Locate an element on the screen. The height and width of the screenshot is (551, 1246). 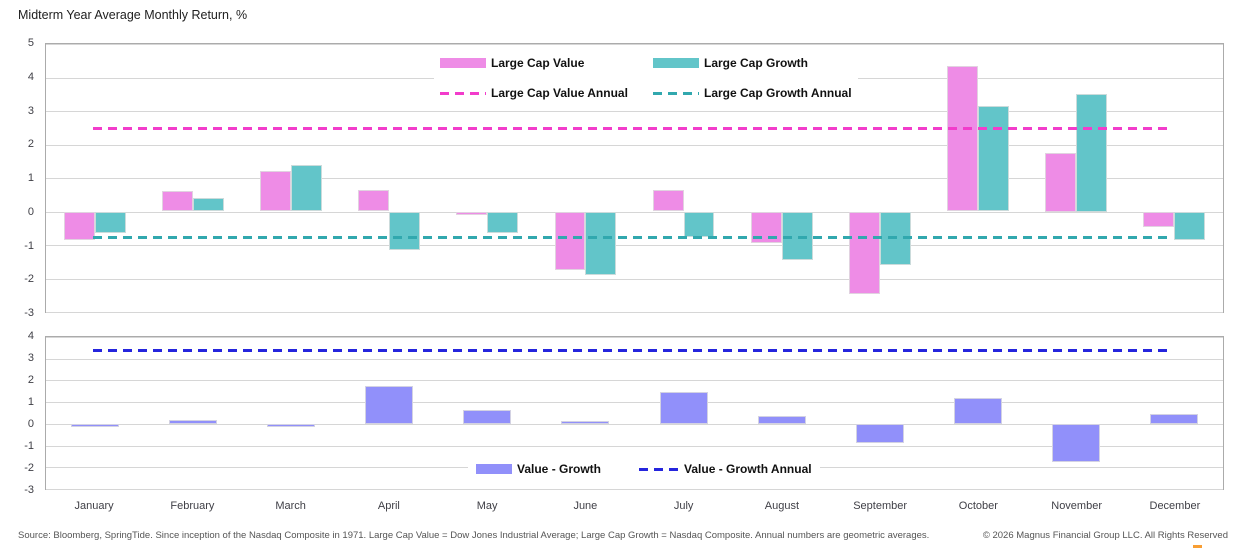
bar-january-large-cap-growth is located at coordinates (110, 222).